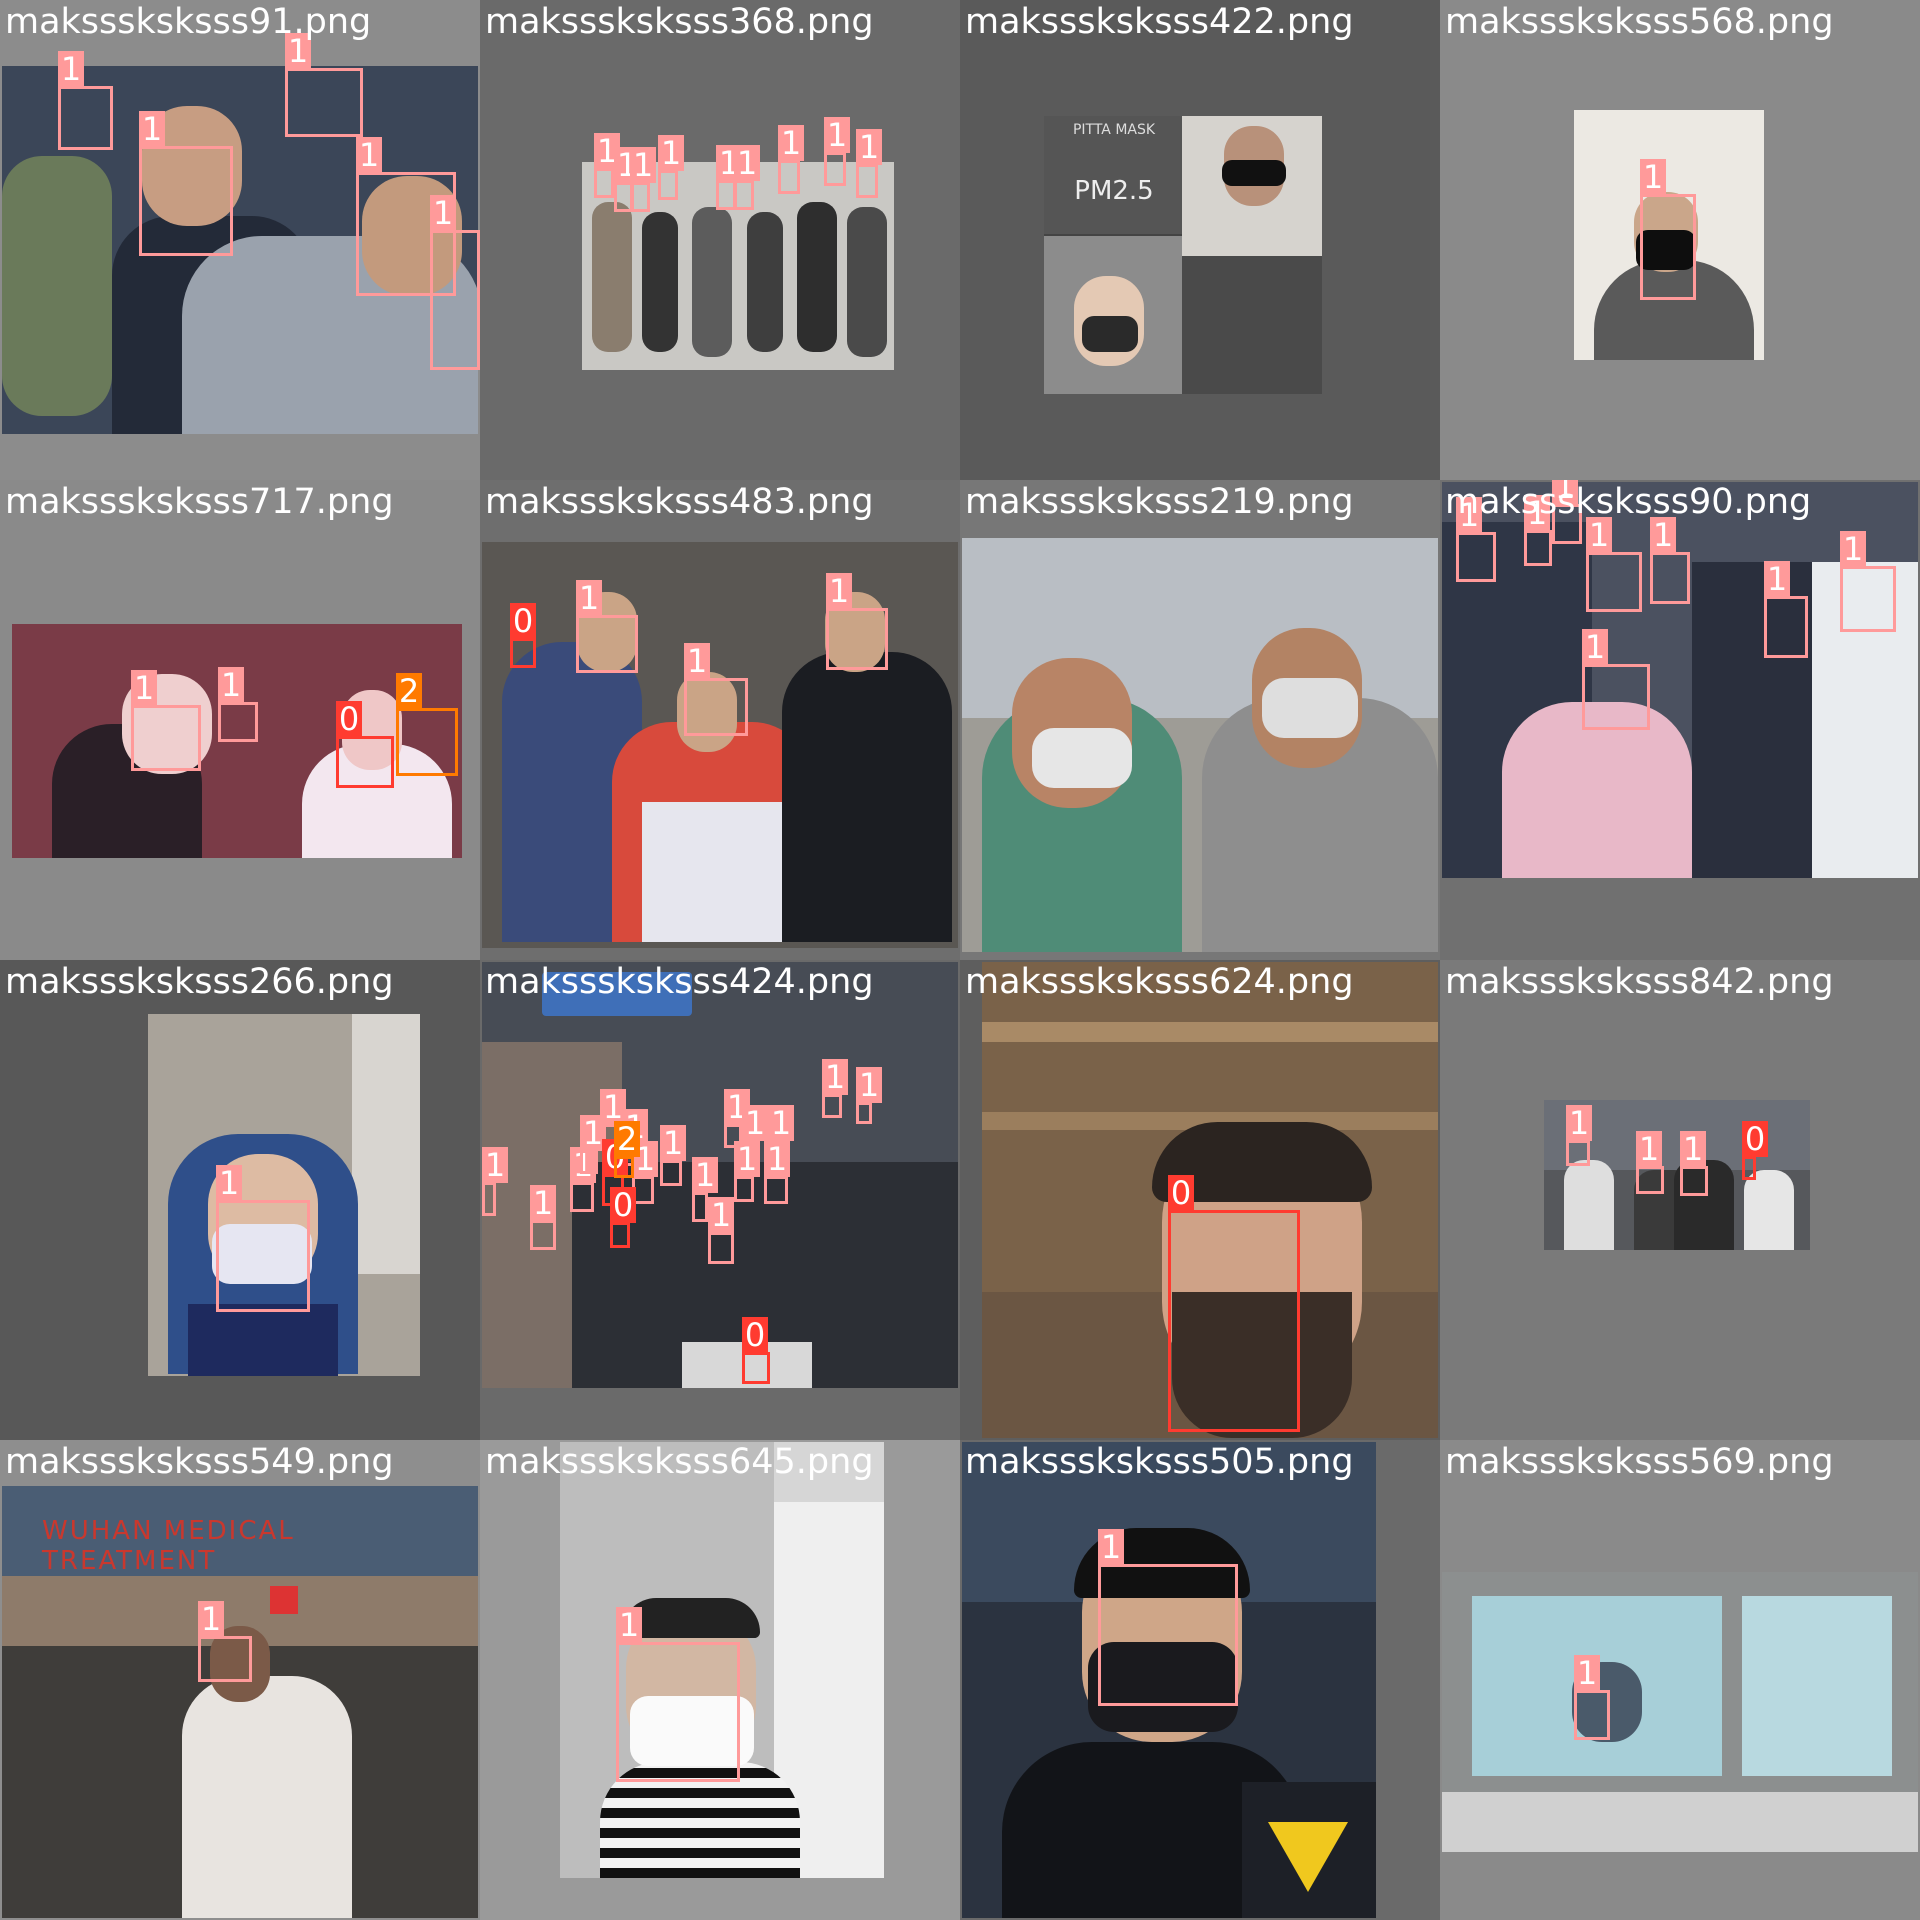  Describe the element at coordinates (1114, 191) in the screenshot. I see `poster-pm: PM2.5` at that location.